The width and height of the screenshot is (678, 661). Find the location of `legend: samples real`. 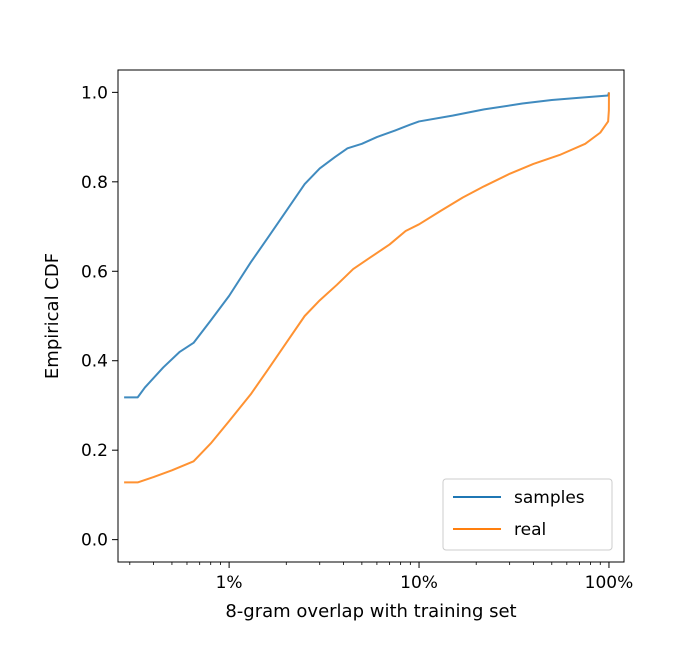

legend: samples real is located at coordinates (527, 514).